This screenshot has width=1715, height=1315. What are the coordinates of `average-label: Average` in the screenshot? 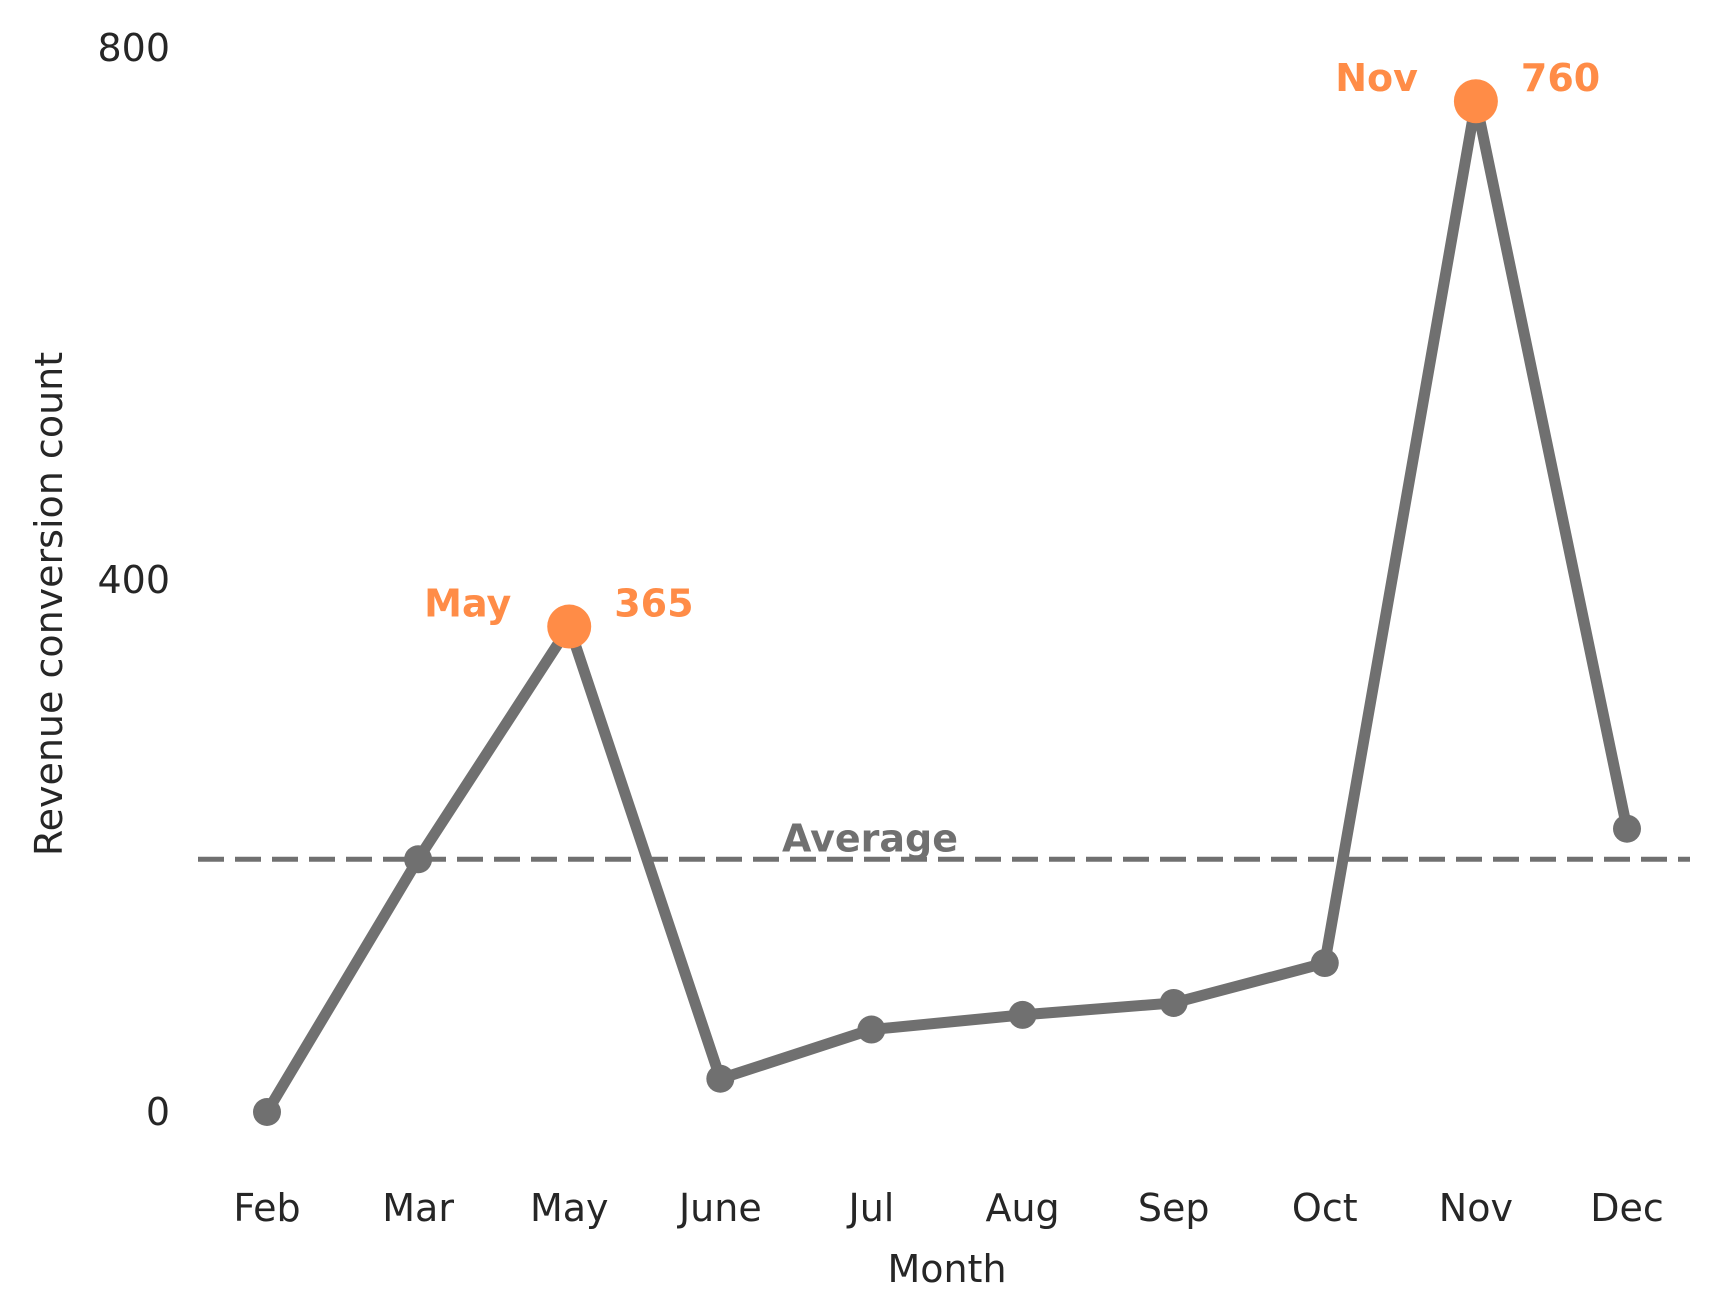 It's located at (870, 838).